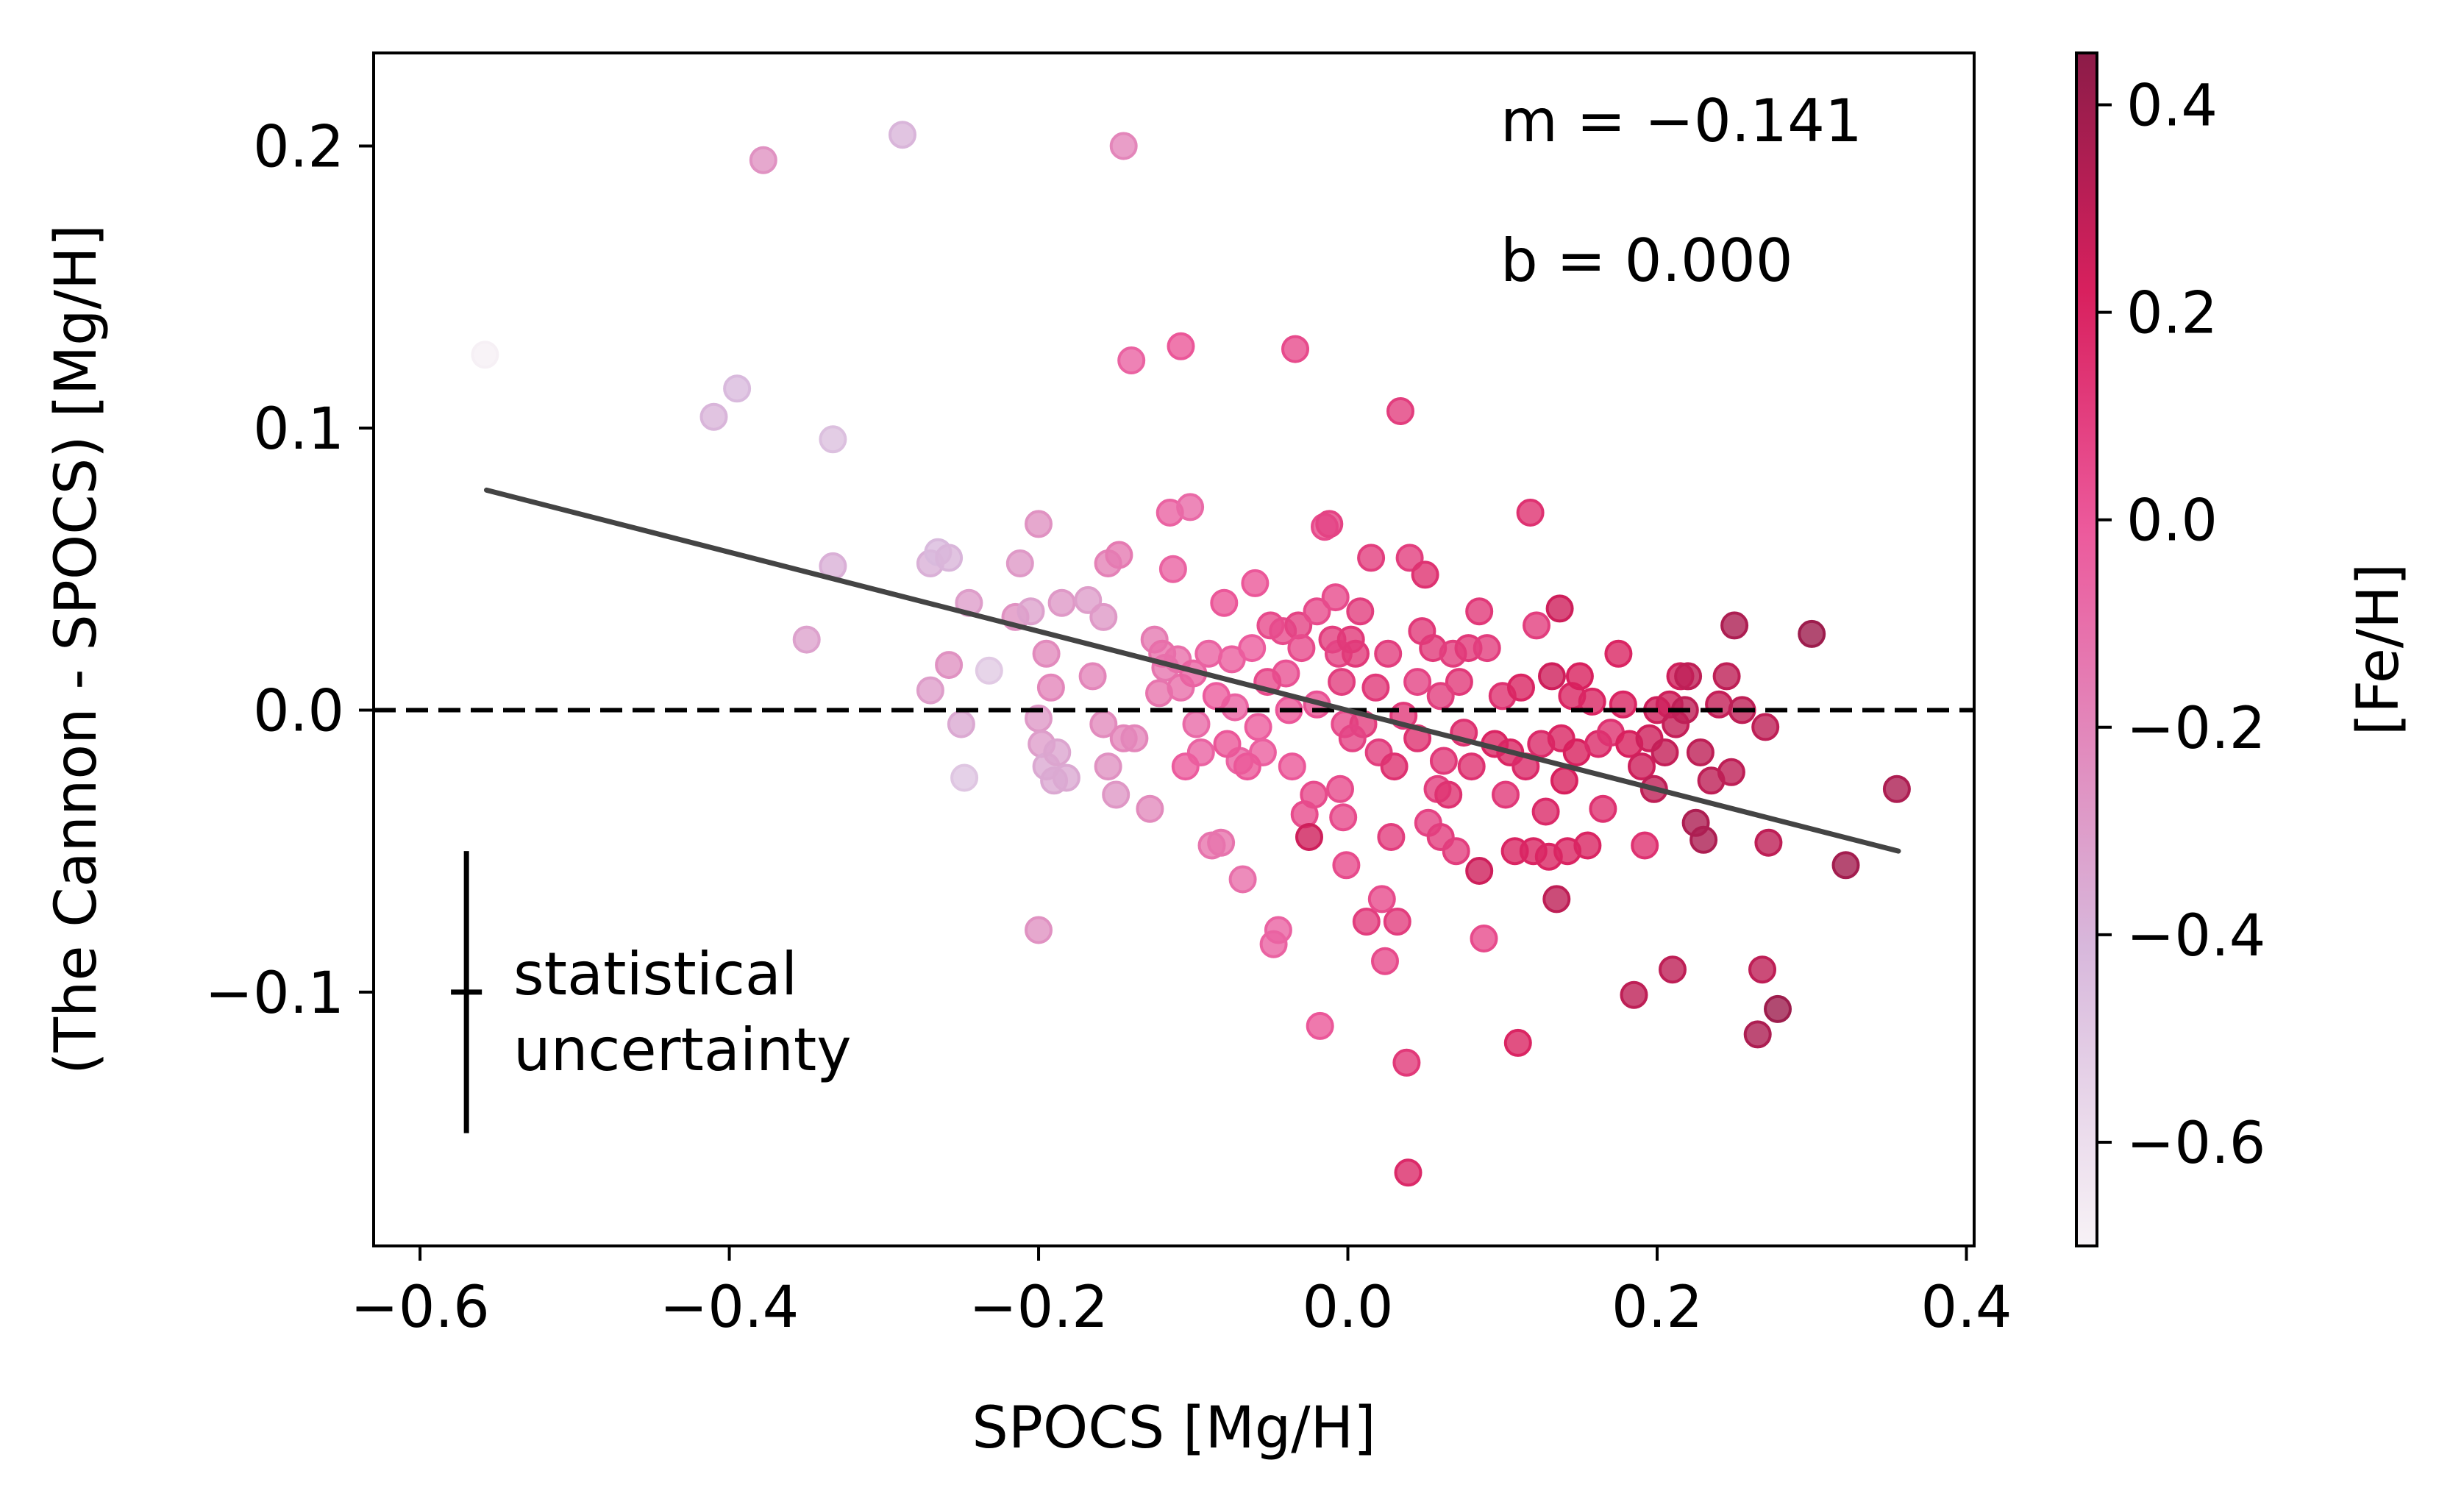 The image size is (2464, 1510). I want to click on fit-line, so click(1192, 670).